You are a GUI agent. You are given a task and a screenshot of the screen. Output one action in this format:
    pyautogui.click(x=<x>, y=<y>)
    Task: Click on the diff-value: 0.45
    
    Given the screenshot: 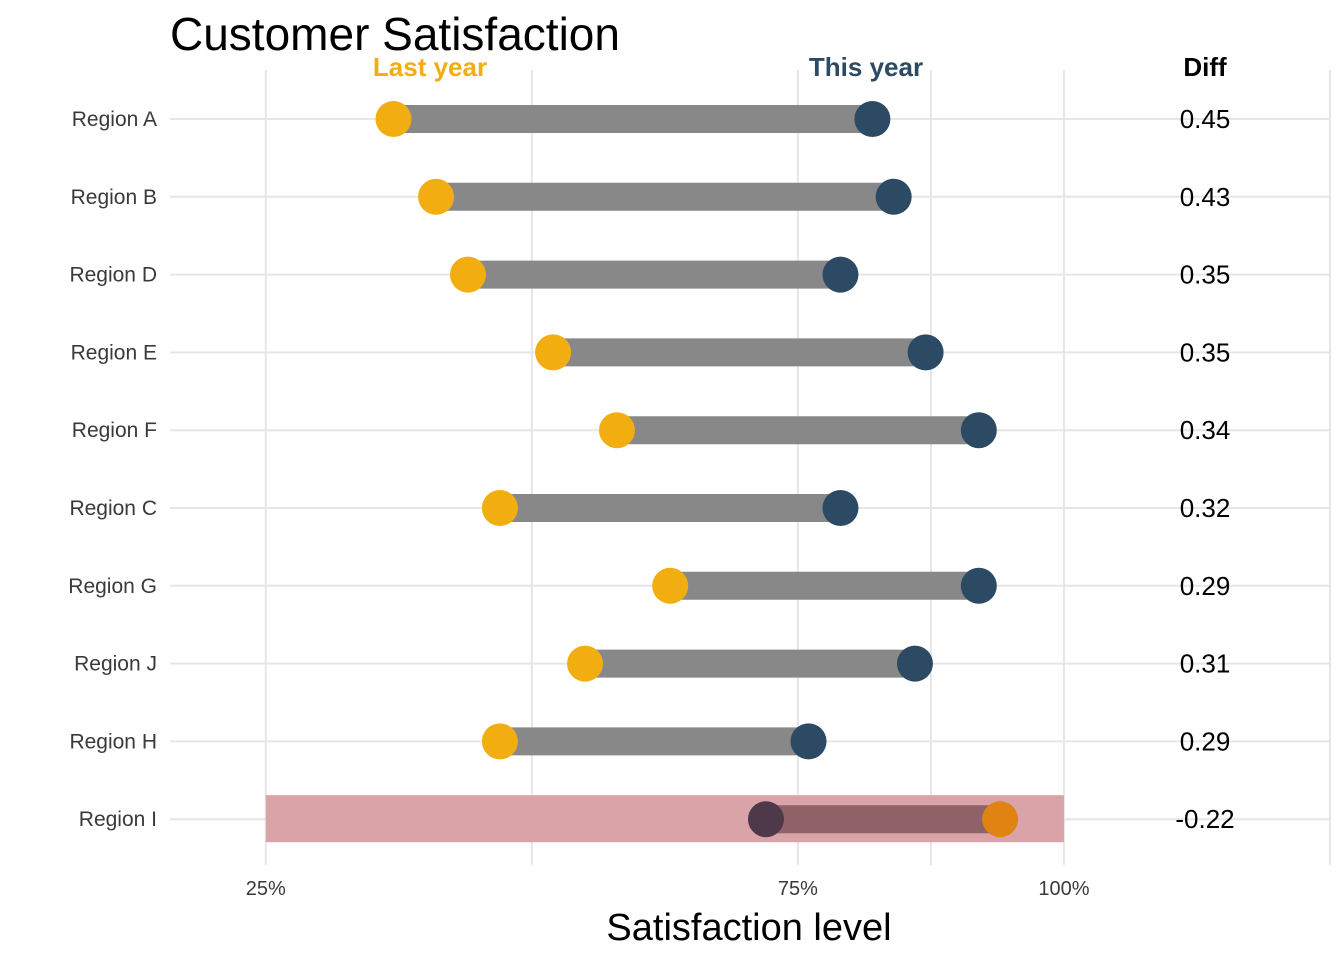 What is the action you would take?
    pyautogui.click(x=1205, y=119)
    